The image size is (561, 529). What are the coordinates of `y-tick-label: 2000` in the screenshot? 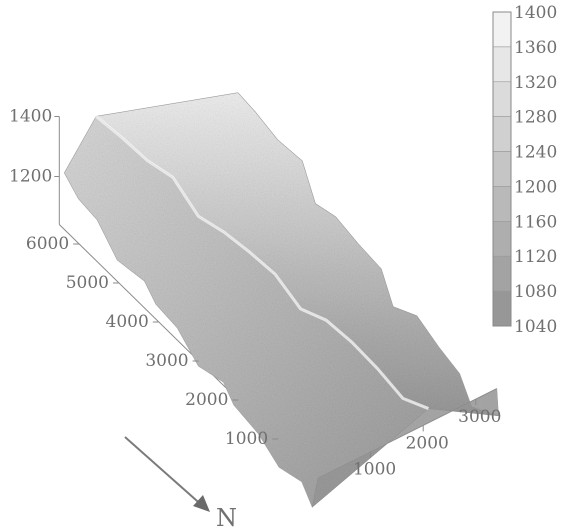 It's located at (206, 400).